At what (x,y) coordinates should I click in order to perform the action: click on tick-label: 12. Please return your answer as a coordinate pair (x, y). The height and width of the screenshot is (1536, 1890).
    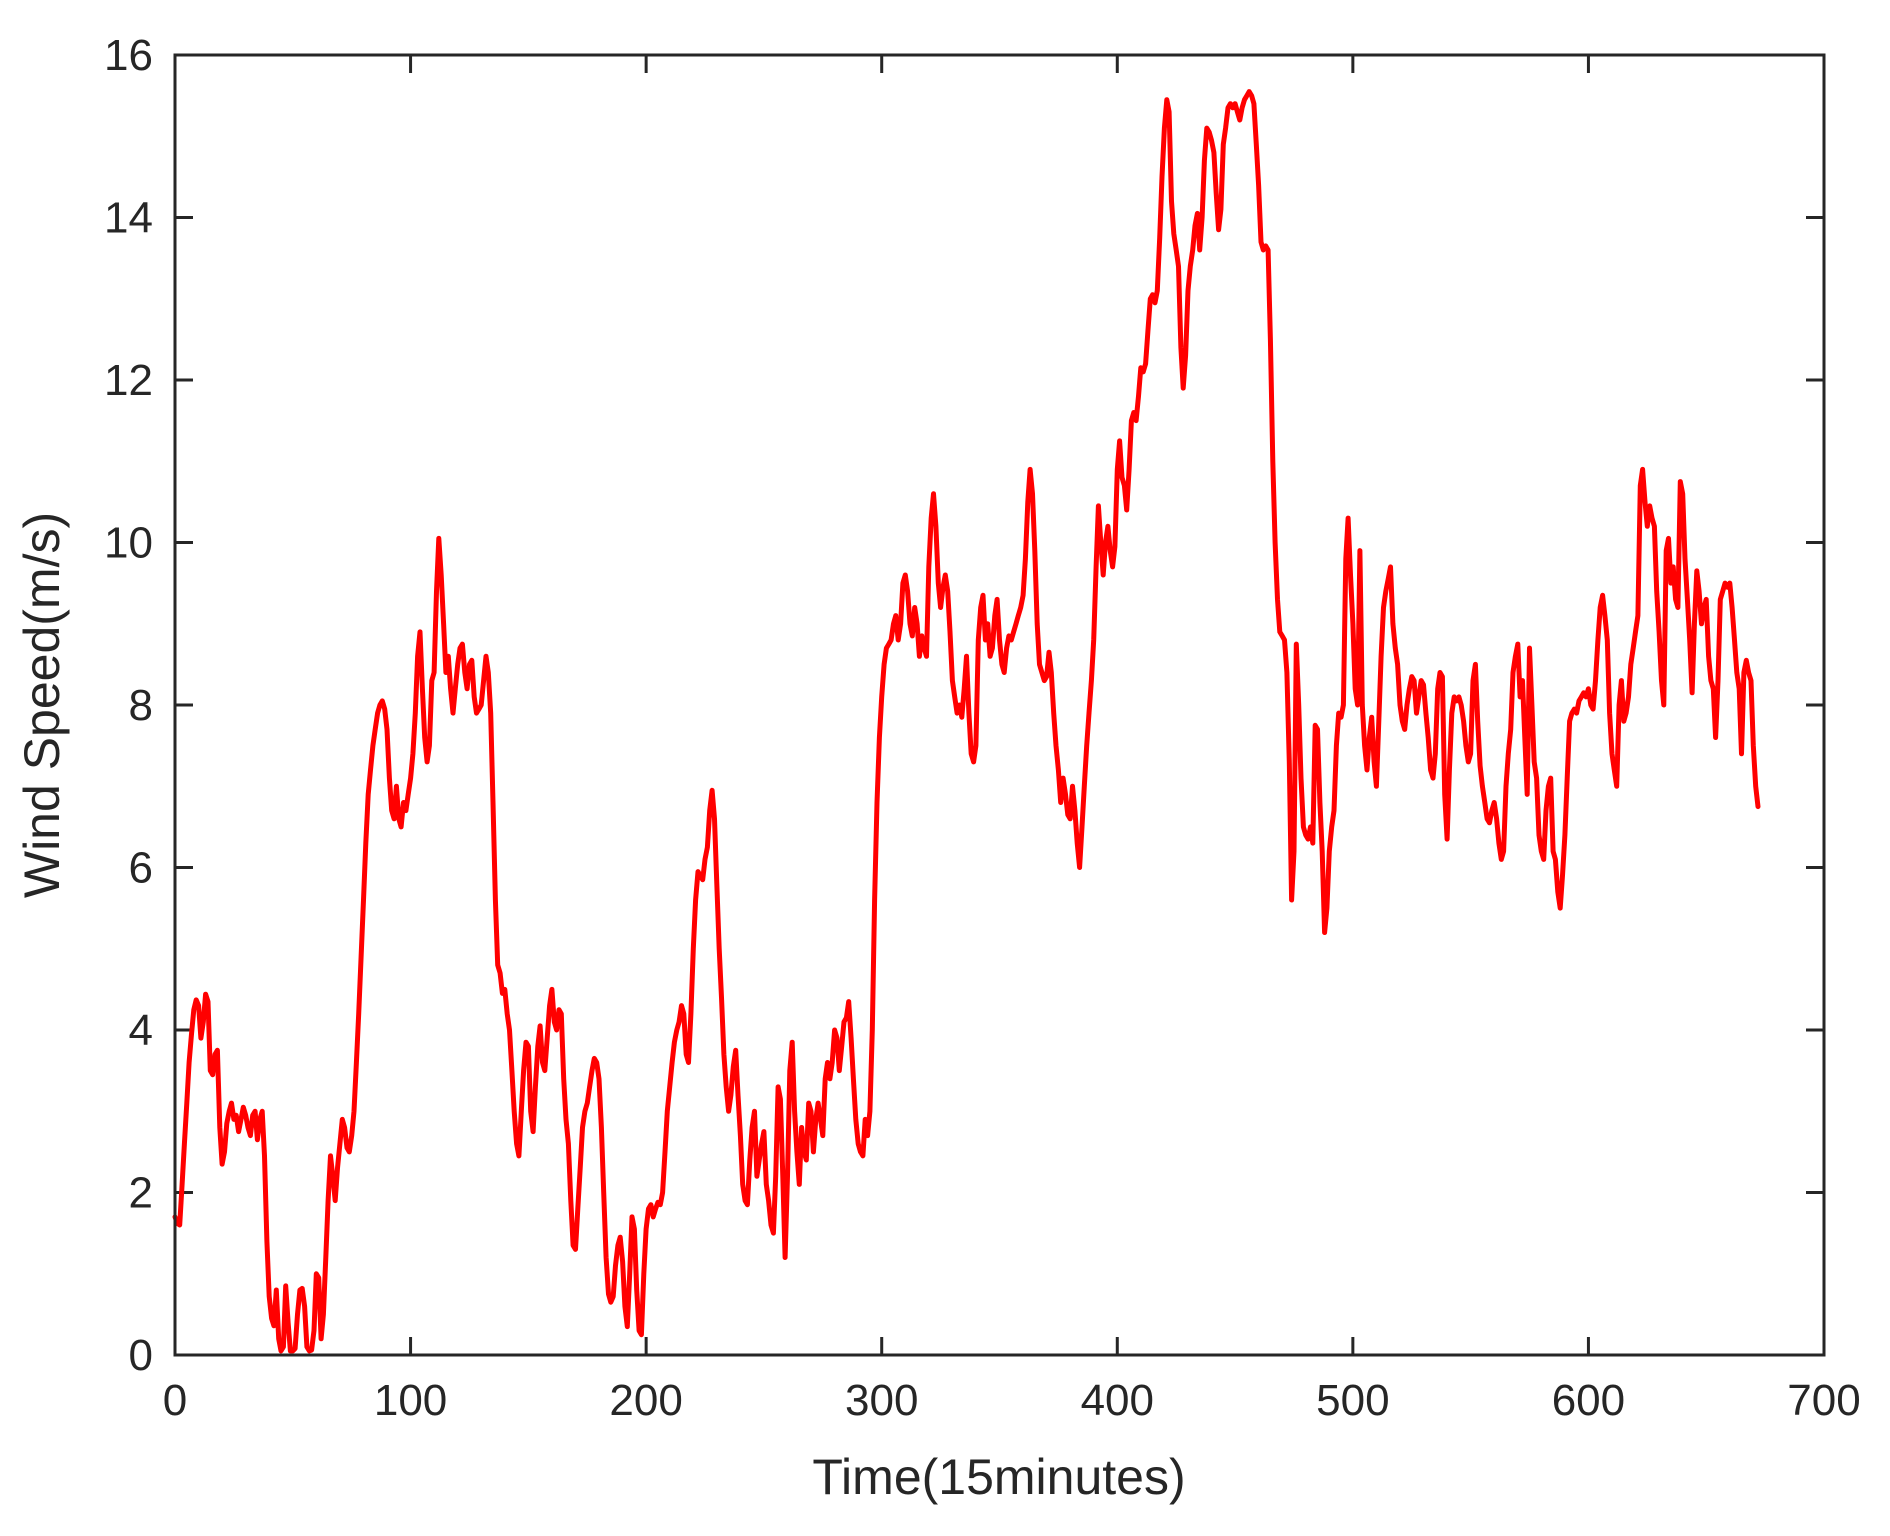
    Looking at the image, I should click on (128, 380).